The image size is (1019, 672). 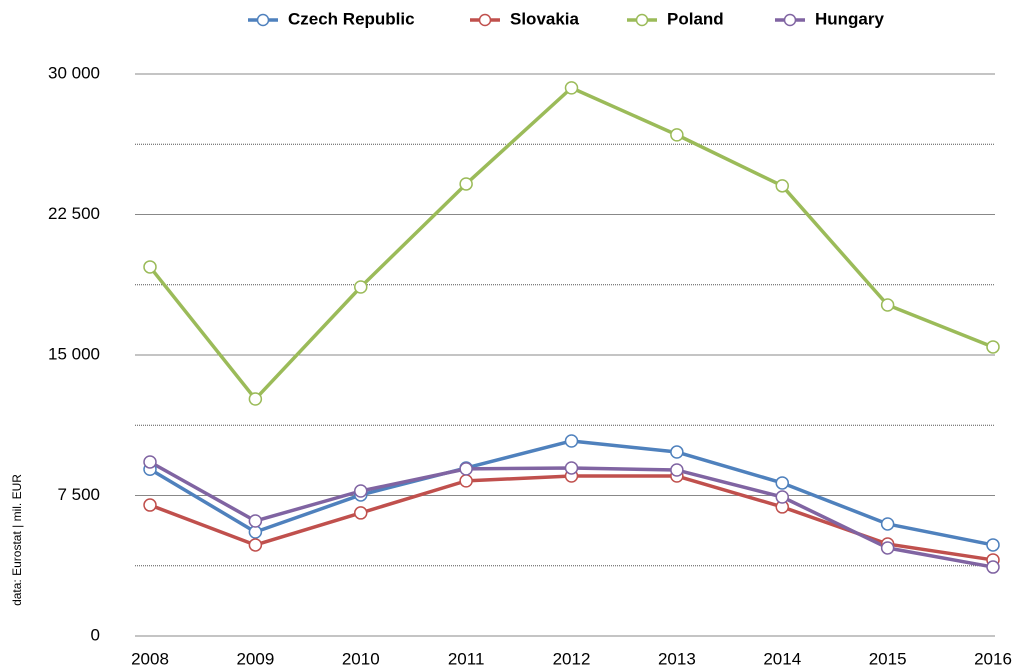 I want to click on x-tick-label: 2010, so click(x=361, y=658).